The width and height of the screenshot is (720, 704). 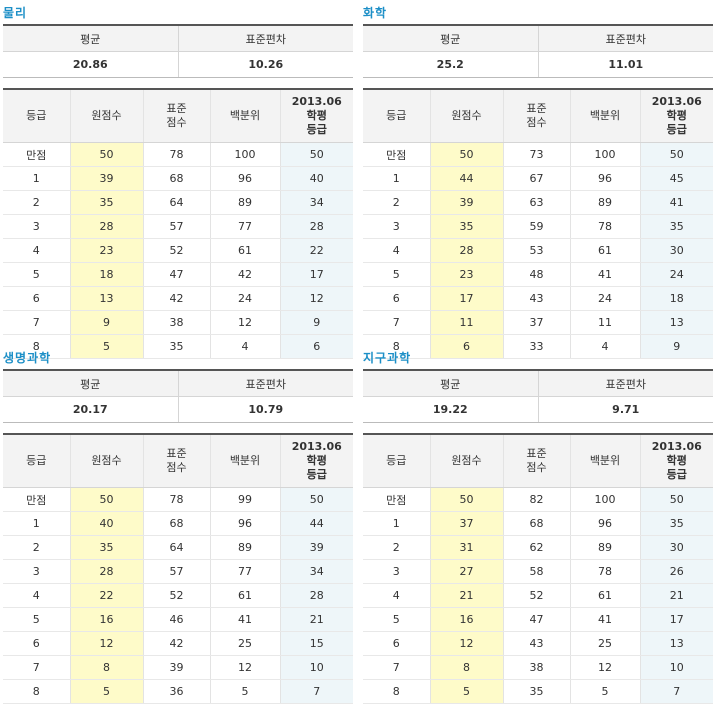 I want to click on mock-grade-cell: 35, so click(x=676, y=226).